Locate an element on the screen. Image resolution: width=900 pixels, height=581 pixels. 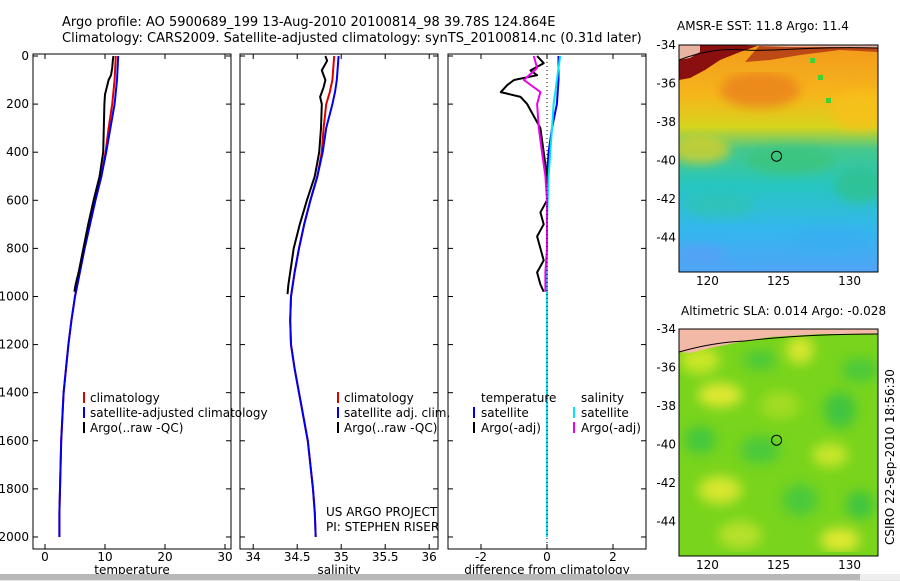
difference-series-group is located at coordinates (530, 296).